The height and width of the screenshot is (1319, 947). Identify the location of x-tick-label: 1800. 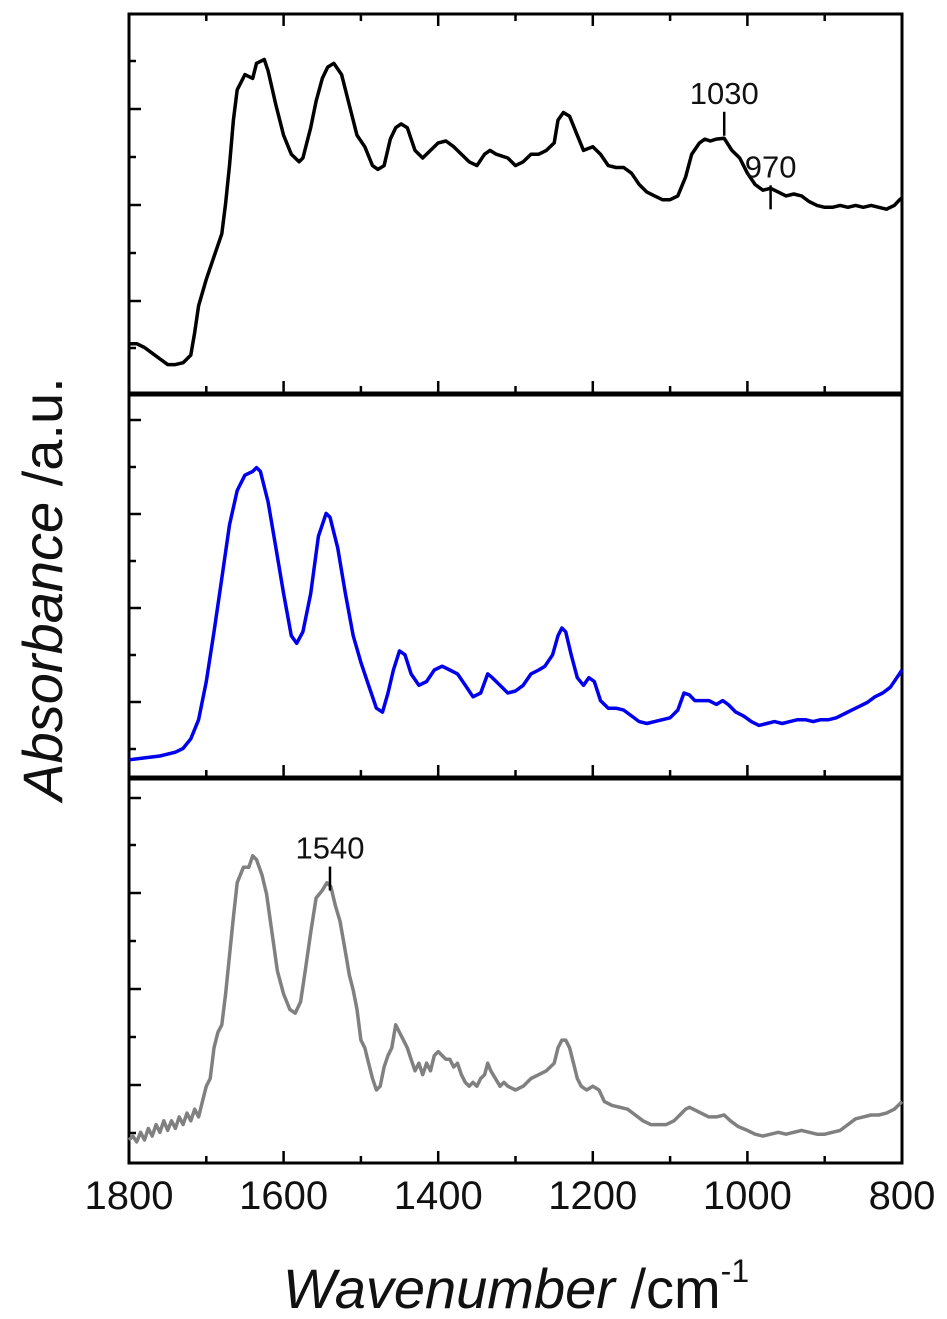
(129, 1196).